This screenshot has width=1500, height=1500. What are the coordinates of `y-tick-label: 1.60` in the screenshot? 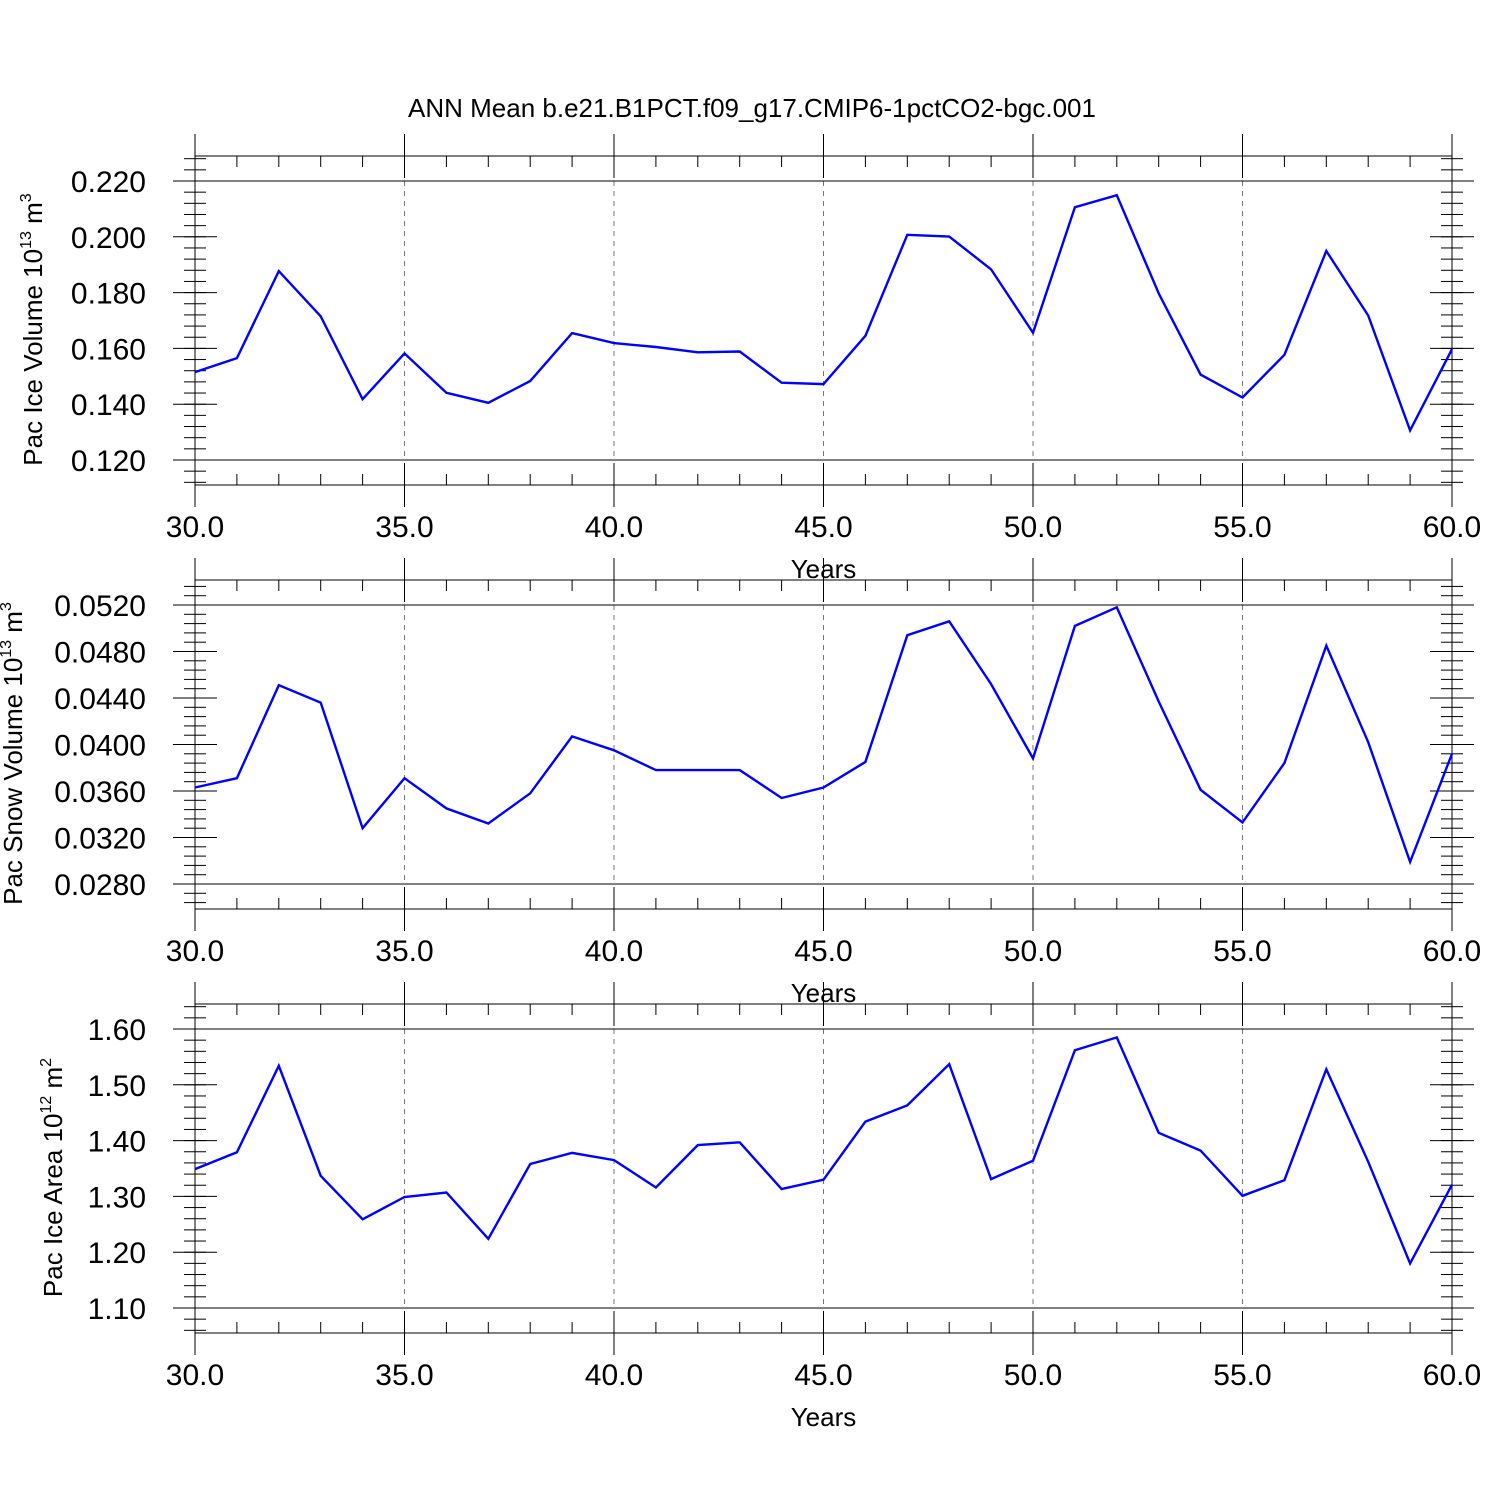 It's located at (117, 1030).